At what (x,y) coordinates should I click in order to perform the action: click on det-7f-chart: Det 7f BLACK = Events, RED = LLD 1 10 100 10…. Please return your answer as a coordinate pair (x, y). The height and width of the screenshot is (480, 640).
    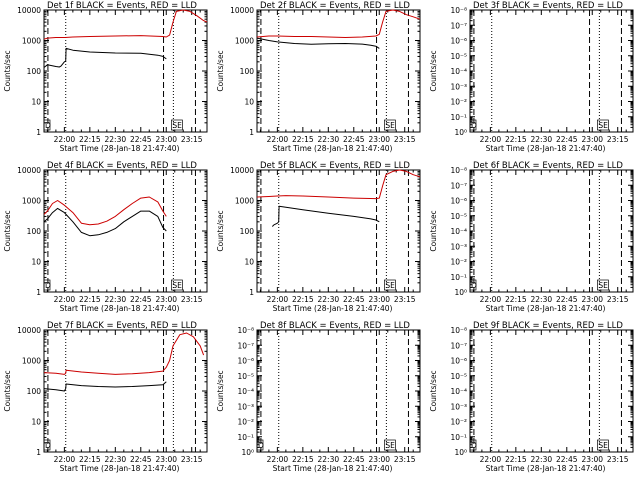
    Looking at the image, I should click on (105, 397).